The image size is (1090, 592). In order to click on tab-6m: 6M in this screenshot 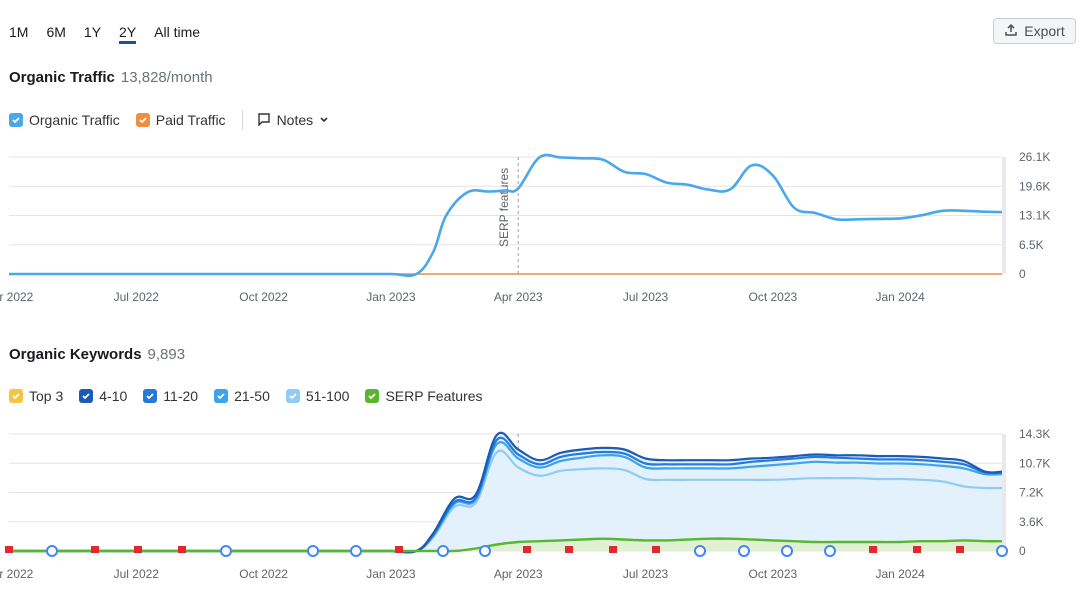, I will do `click(56, 32)`.